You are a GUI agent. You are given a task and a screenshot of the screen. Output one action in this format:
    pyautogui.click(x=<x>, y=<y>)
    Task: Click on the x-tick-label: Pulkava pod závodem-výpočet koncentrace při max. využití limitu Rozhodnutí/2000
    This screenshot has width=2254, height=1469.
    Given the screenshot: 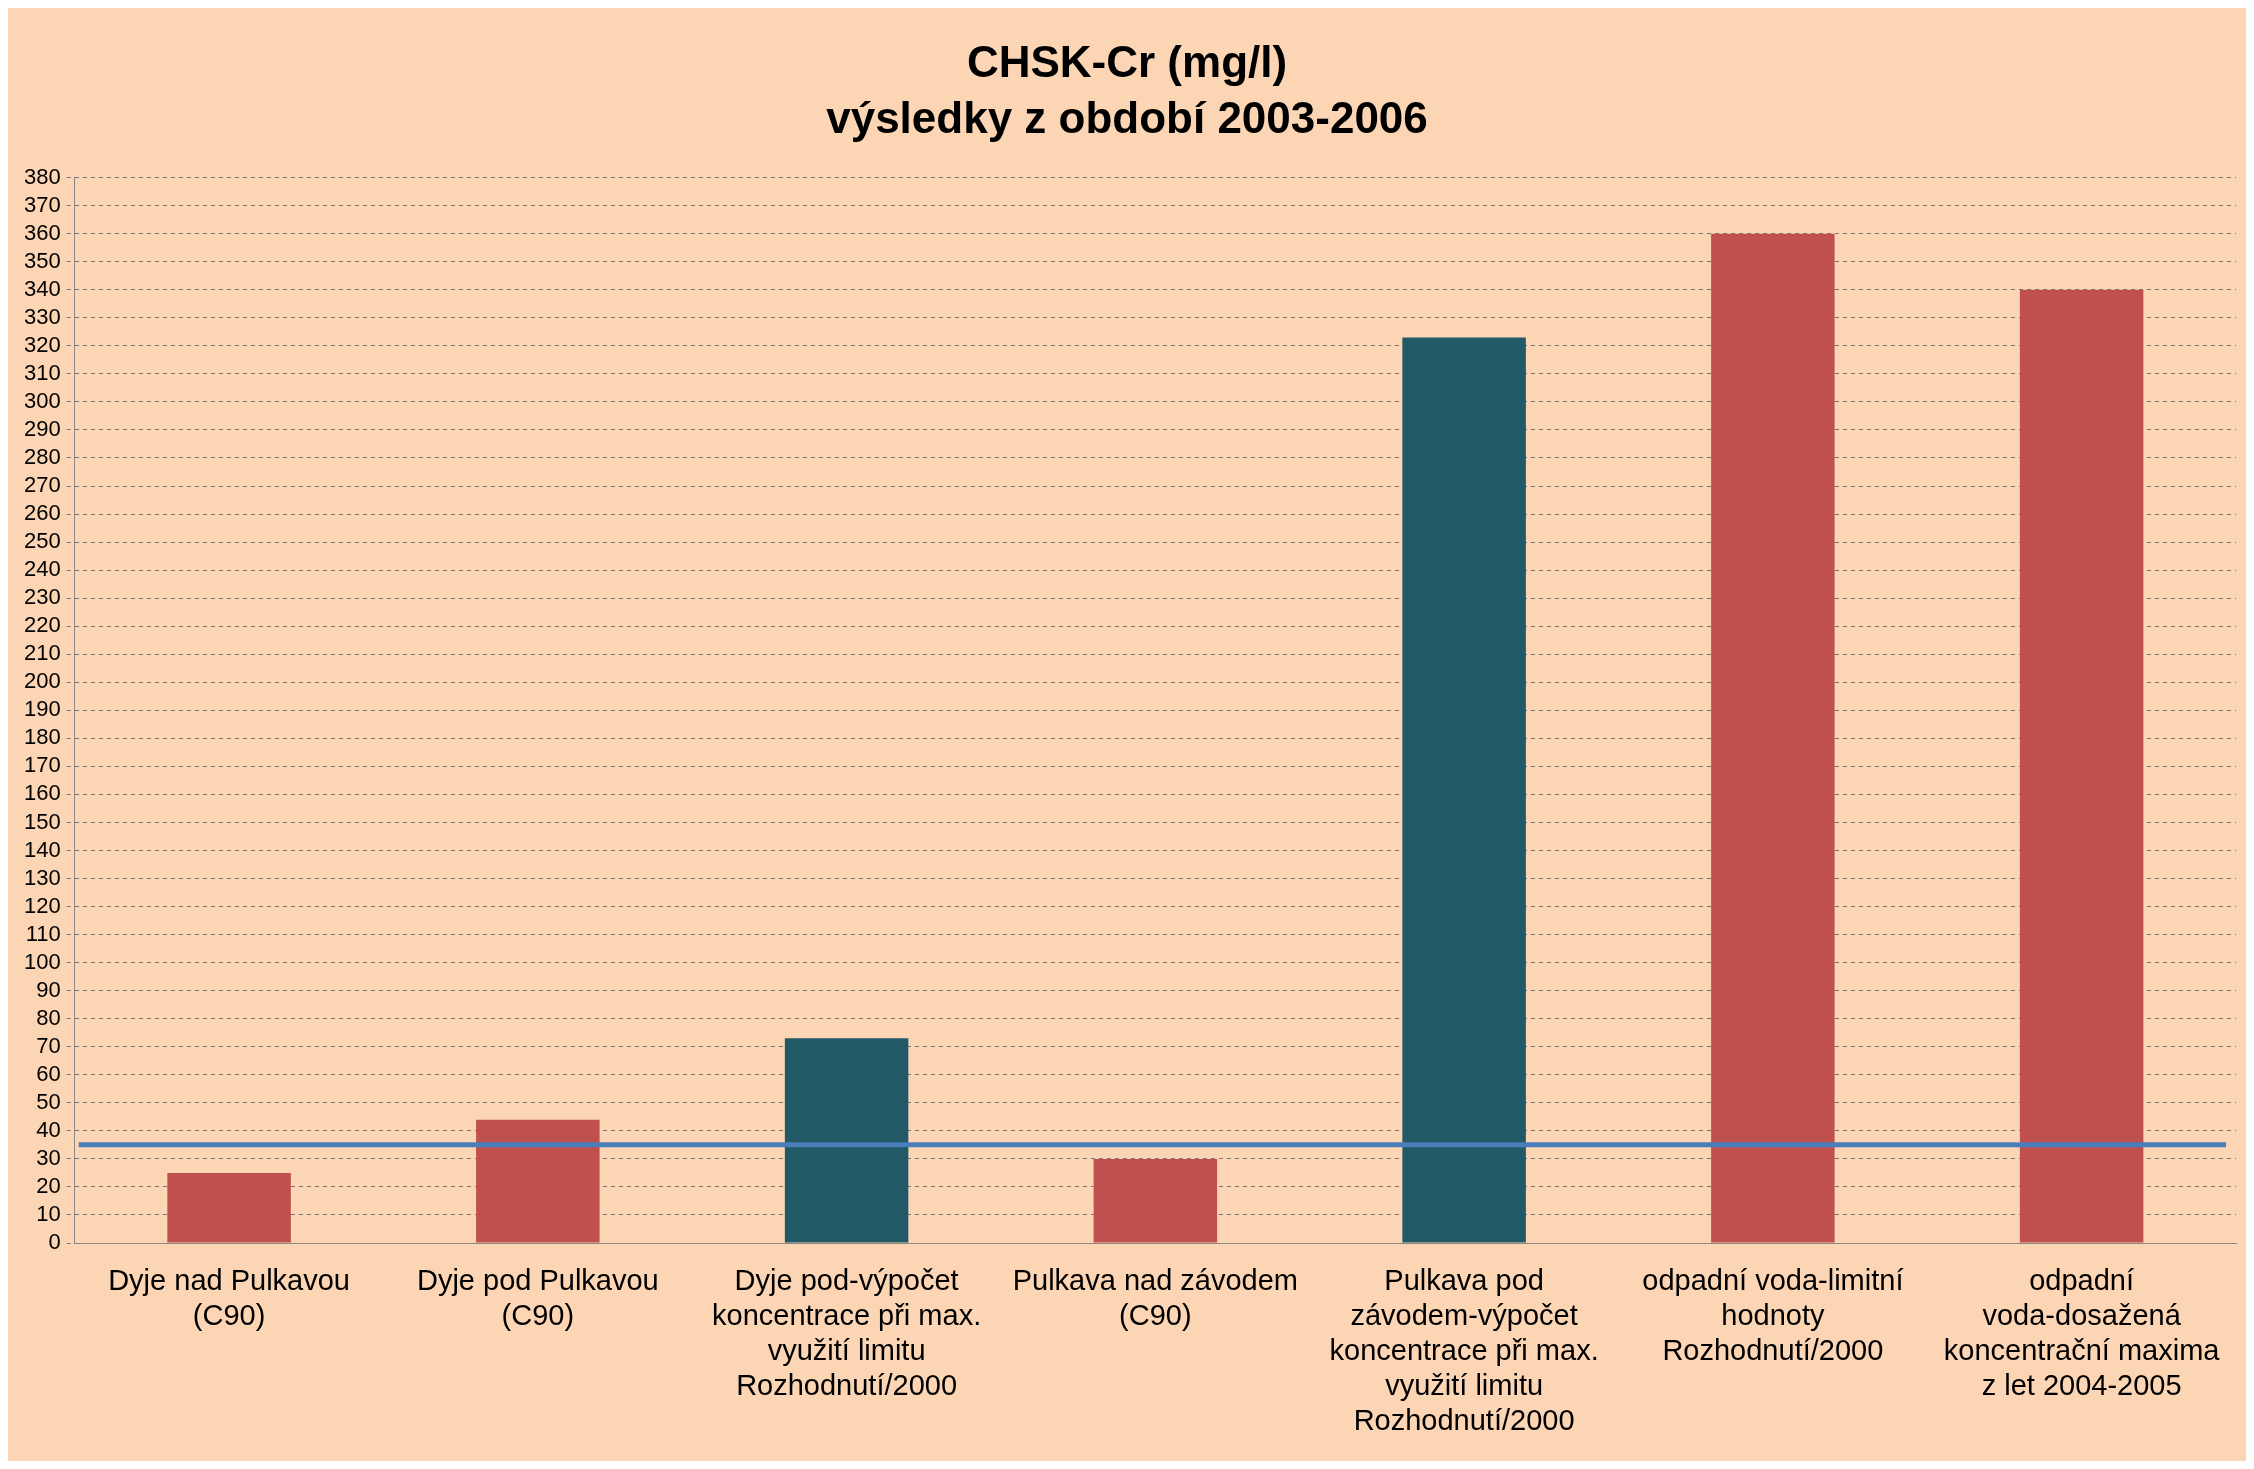 What is the action you would take?
    pyautogui.click(x=1464, y=1350)
    